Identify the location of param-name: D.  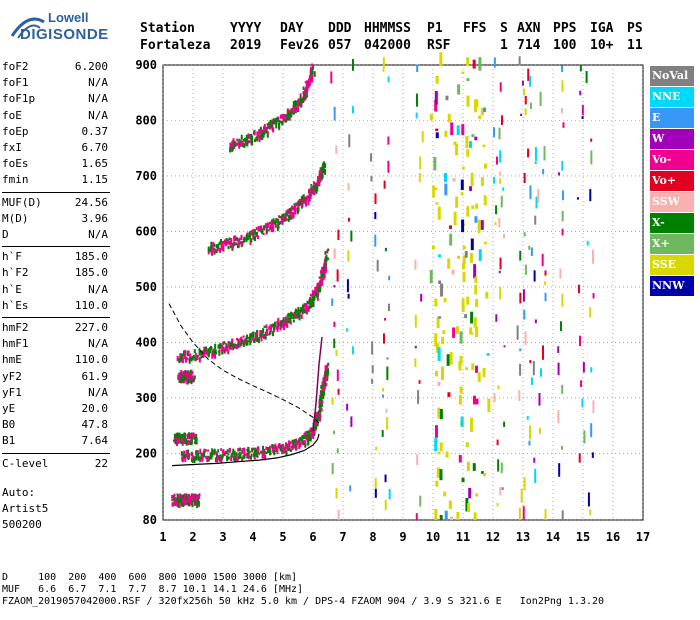
(5, 234).